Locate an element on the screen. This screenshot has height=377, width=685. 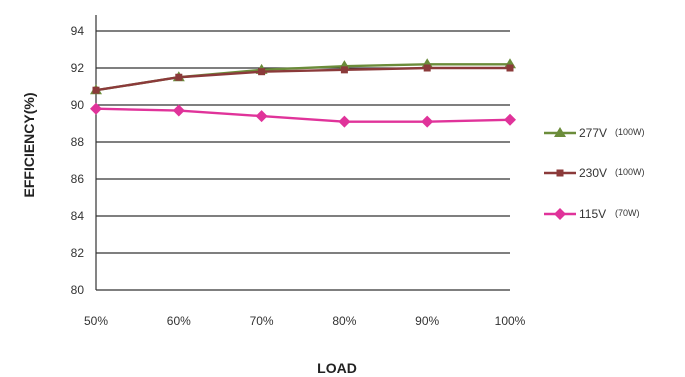
series-group is located at coordinates (303, 93).